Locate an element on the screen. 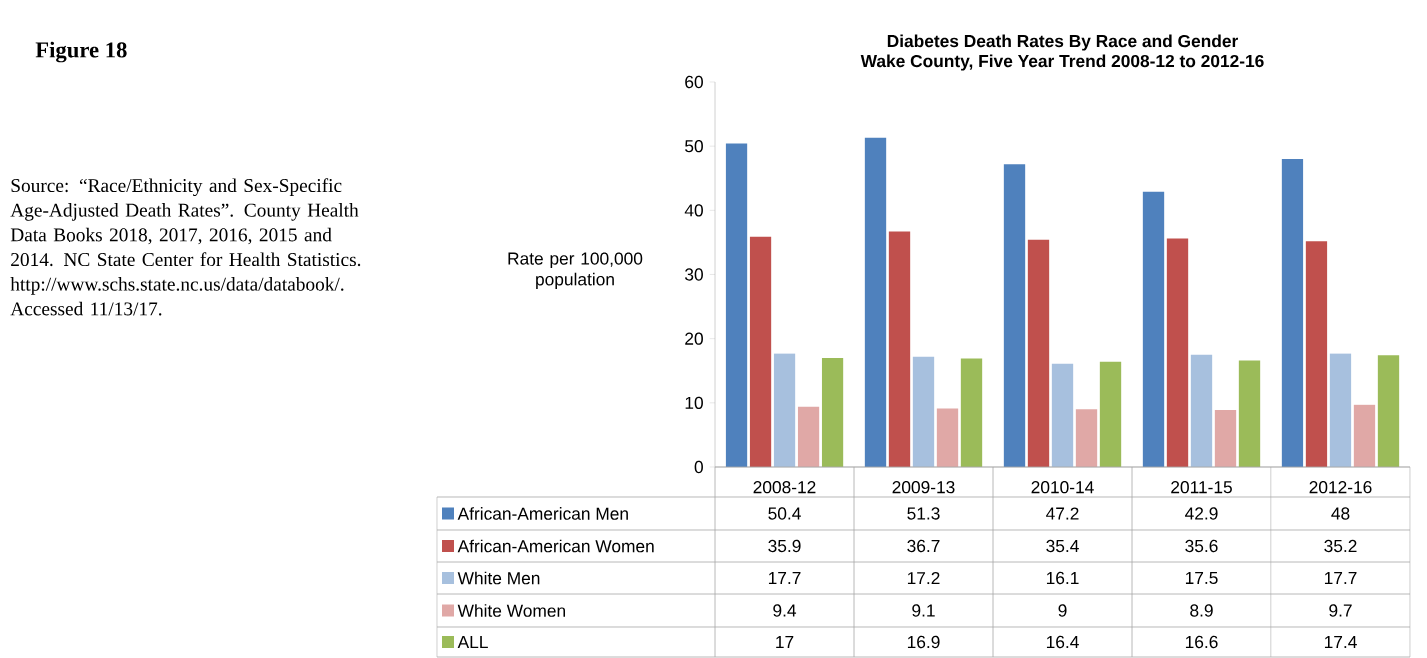  data-label: 8.9 is located at coordinates (1201, 610).